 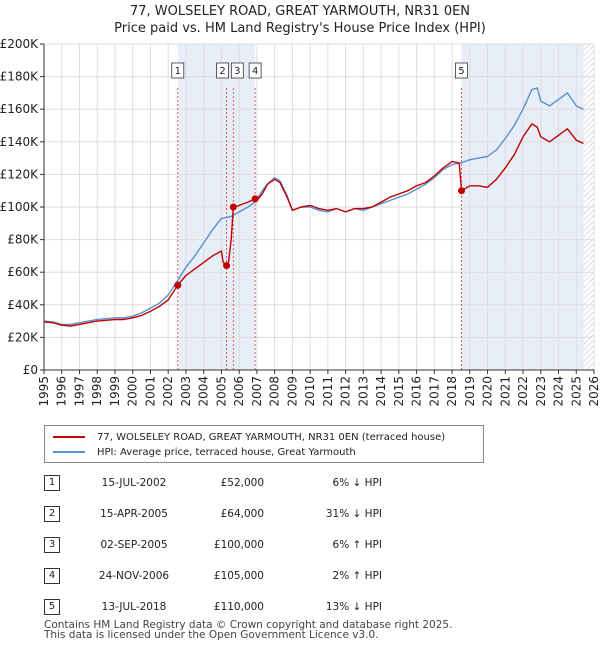 What do you see at coordinates (452, 391) in the screenshot?
I see `x-tick-label: 2018` at bounding box center [452, 391].